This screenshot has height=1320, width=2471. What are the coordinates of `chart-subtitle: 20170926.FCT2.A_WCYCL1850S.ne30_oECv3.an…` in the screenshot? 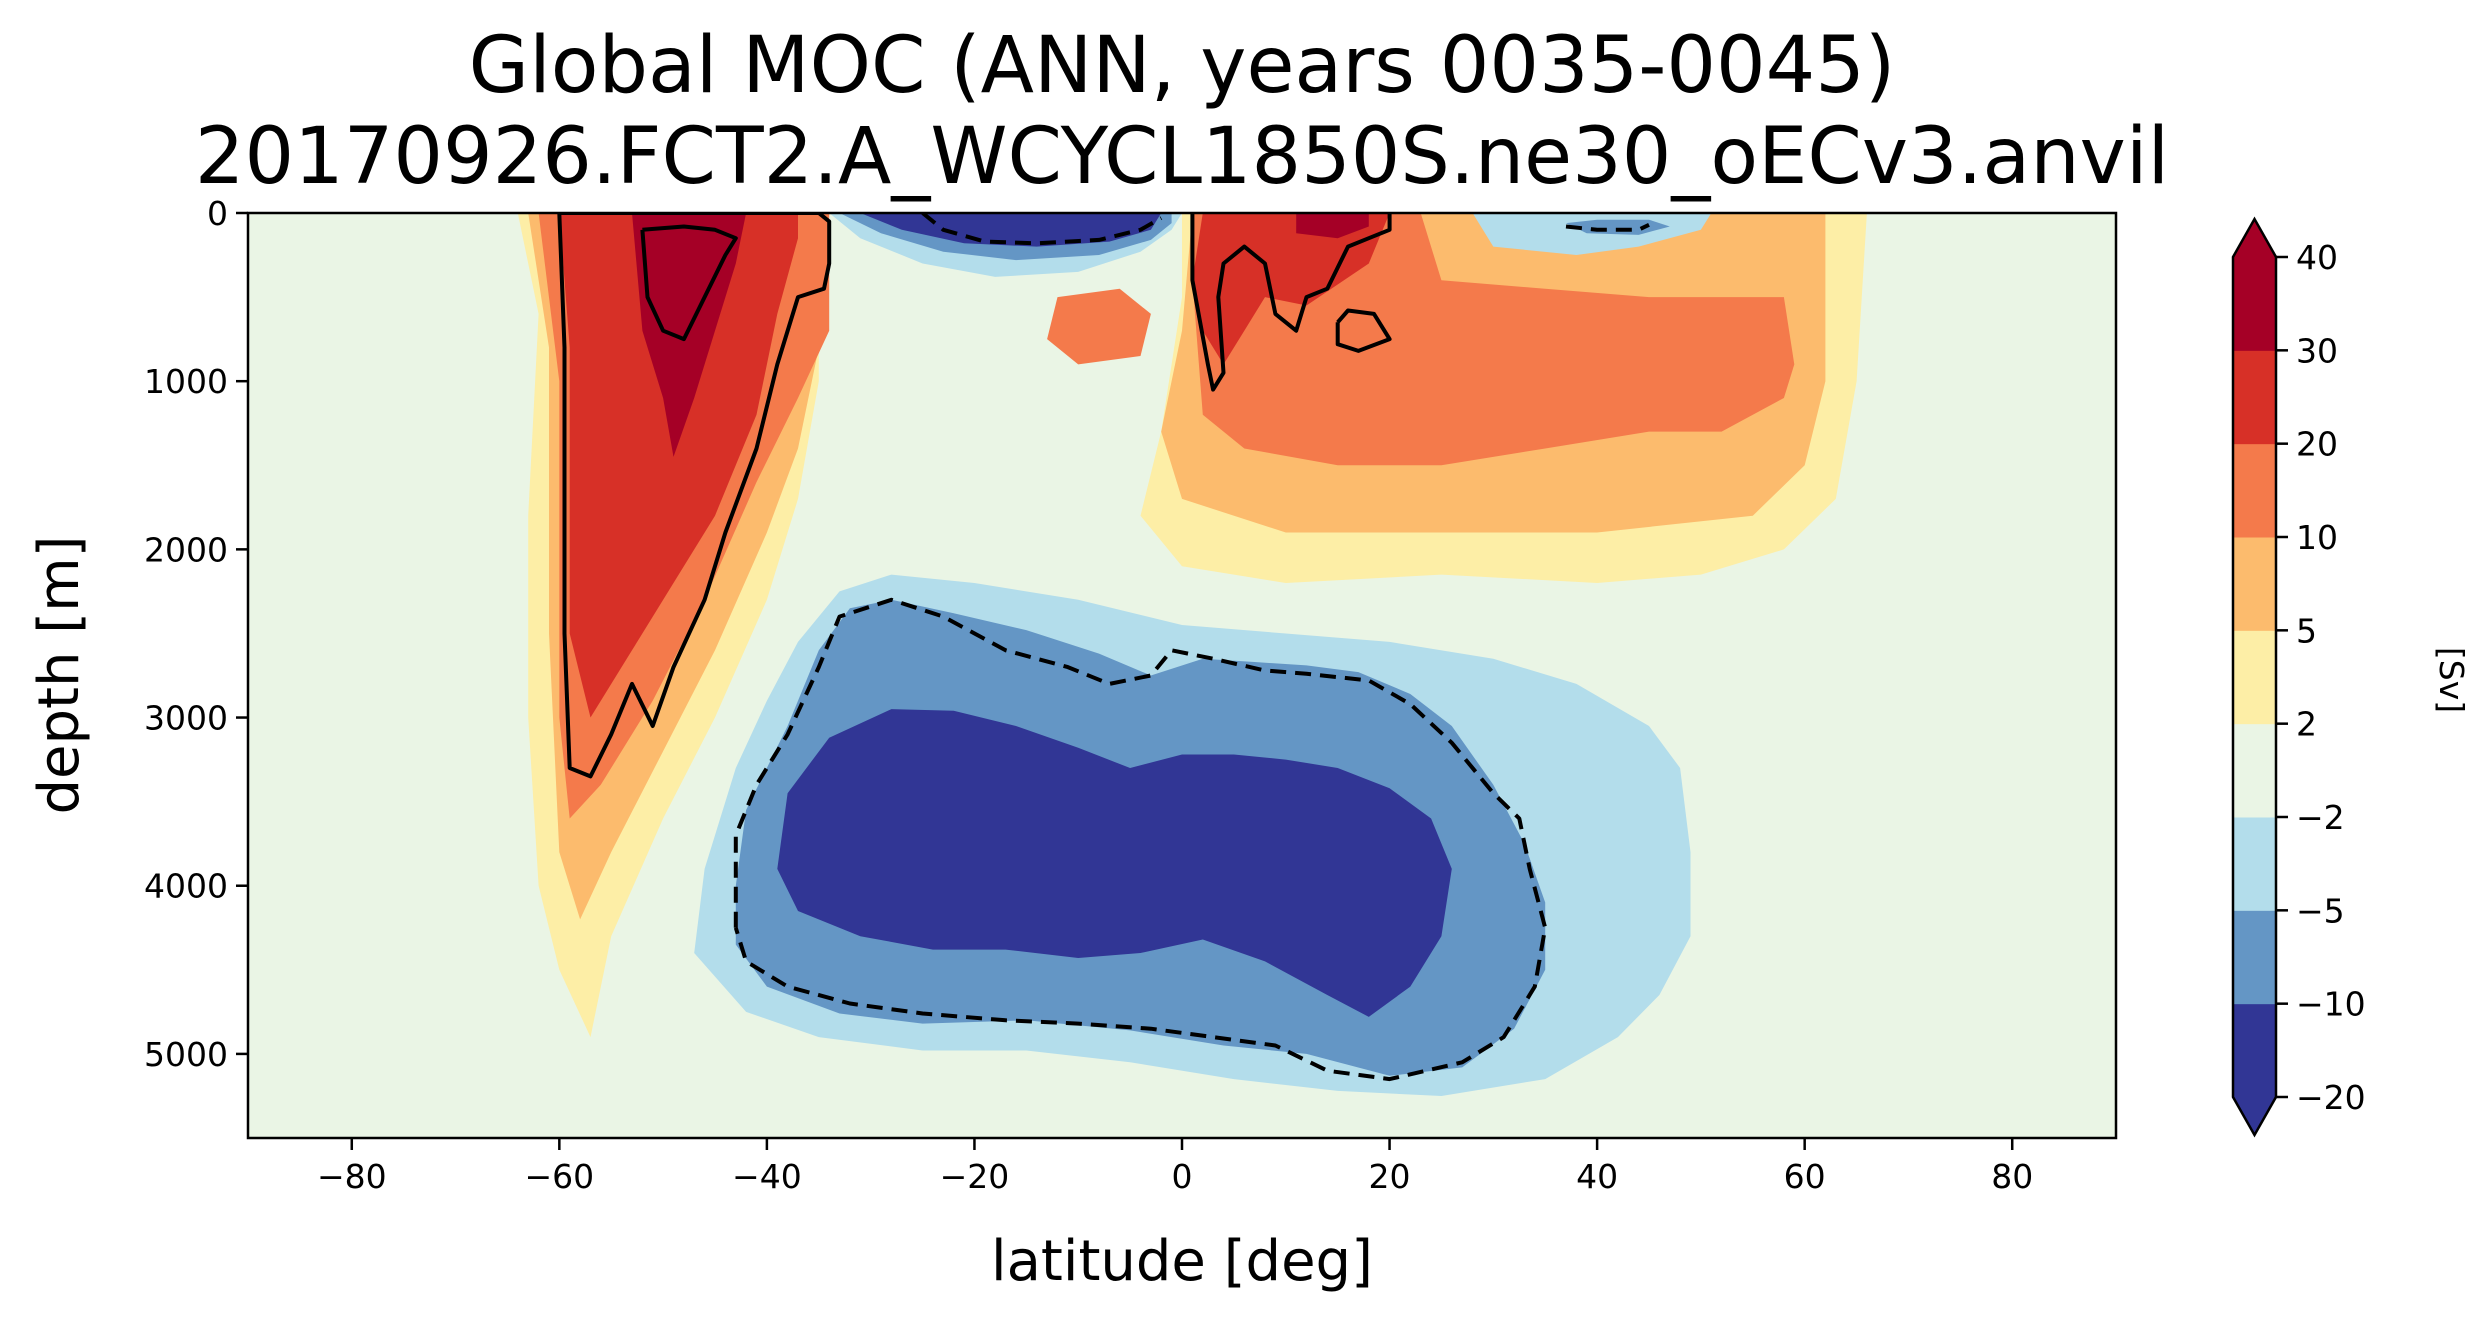 It's located at (1182, 157).